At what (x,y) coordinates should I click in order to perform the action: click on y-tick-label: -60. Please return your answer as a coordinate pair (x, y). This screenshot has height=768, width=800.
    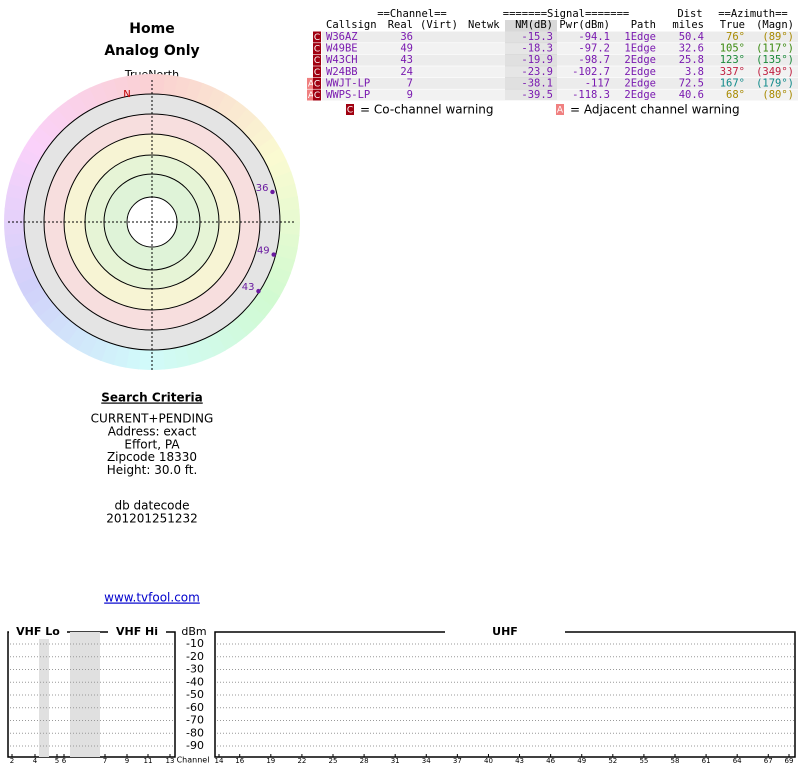
    Looking at the image, I should click on (195, 707).